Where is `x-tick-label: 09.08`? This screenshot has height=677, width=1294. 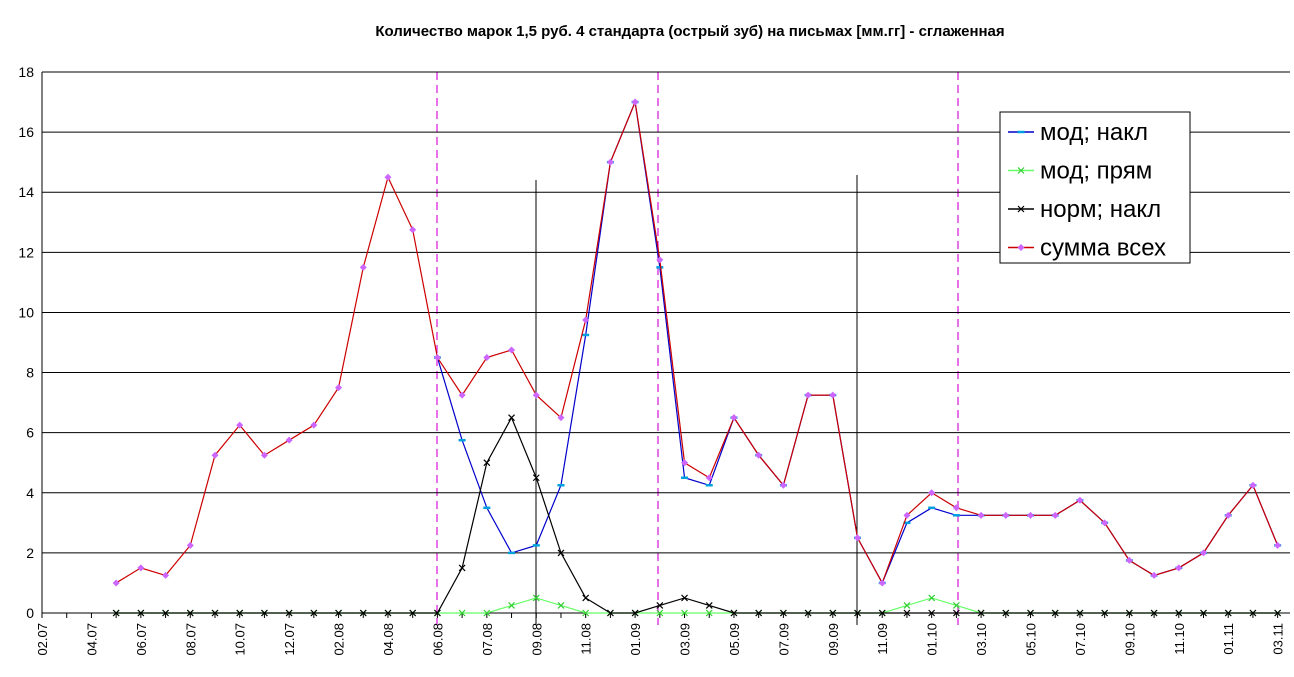 x-tick-label: 09.08 is located at coordinates (536, 639).